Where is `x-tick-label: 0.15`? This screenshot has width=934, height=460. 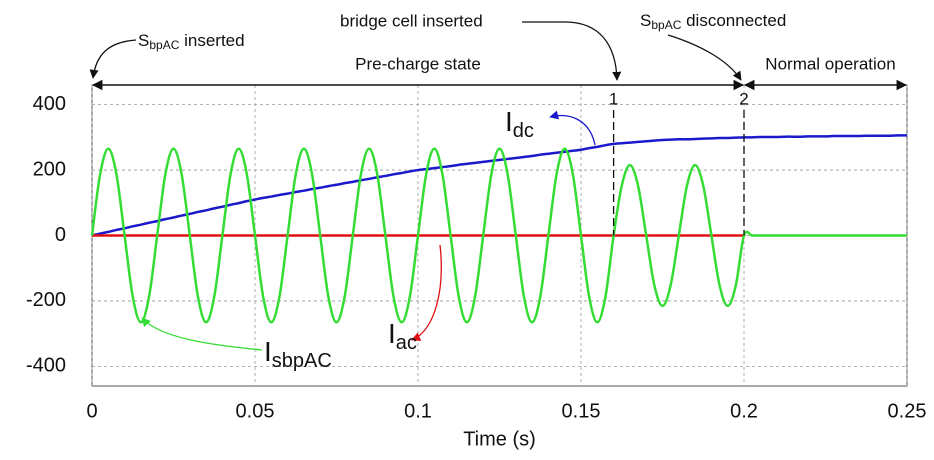 x-tick-label: 0.15 is located at coordinates (581, 411).